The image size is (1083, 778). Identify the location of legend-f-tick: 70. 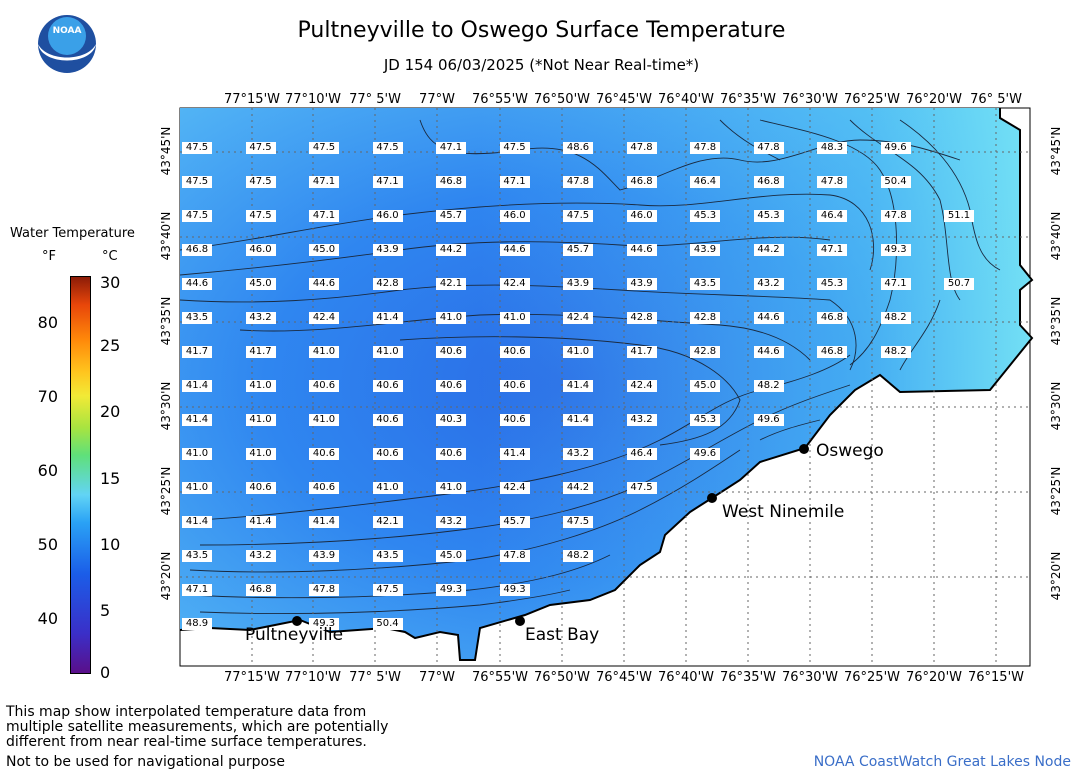
(47, 396).